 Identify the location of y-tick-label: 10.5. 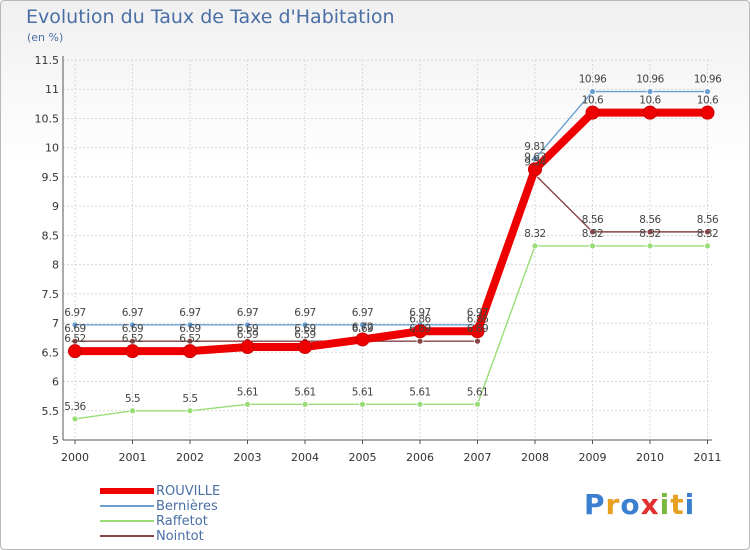
(47, 118).